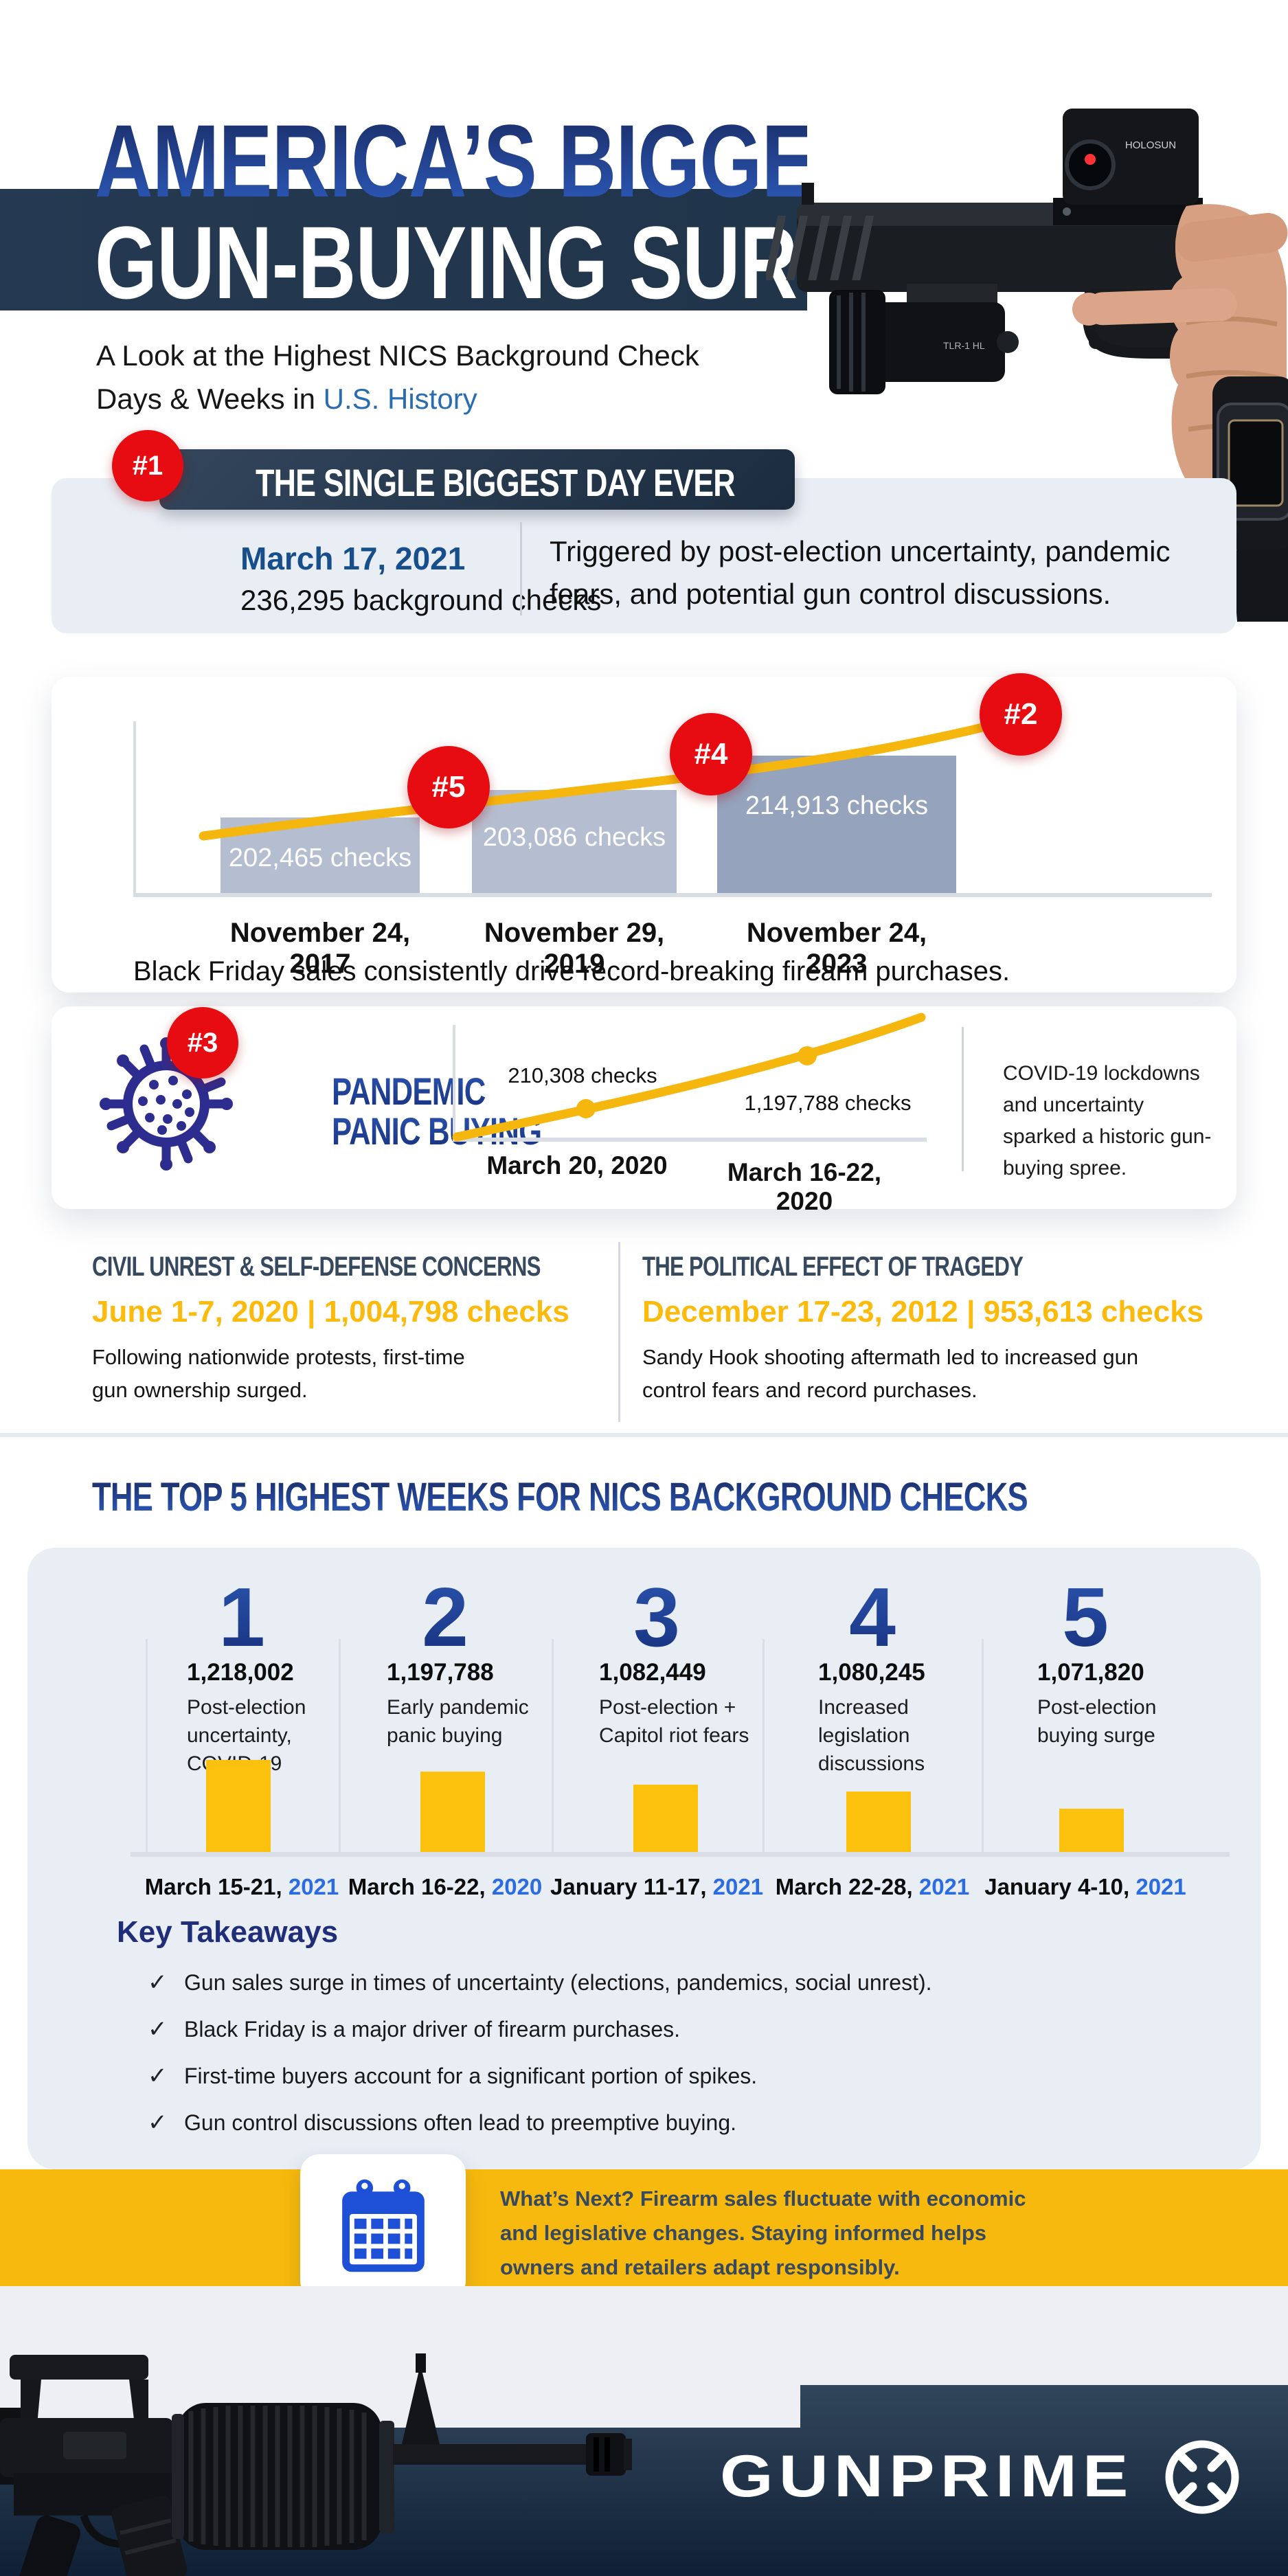 This screenshot has width=1288, height=2576. What do you see at coordinates (440, 1672) in the screenshot?
I see `top5-value-2: 1,197,788` at bounding box center [440, 1672].